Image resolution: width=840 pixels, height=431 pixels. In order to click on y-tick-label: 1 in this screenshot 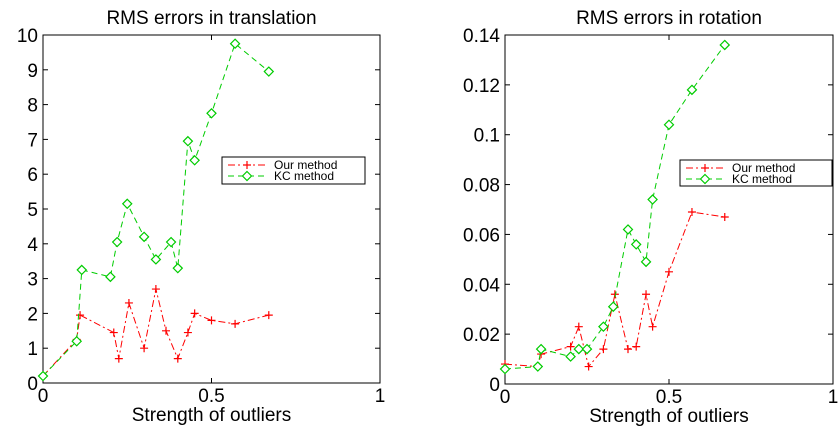, I will do `click(32, 349)`.